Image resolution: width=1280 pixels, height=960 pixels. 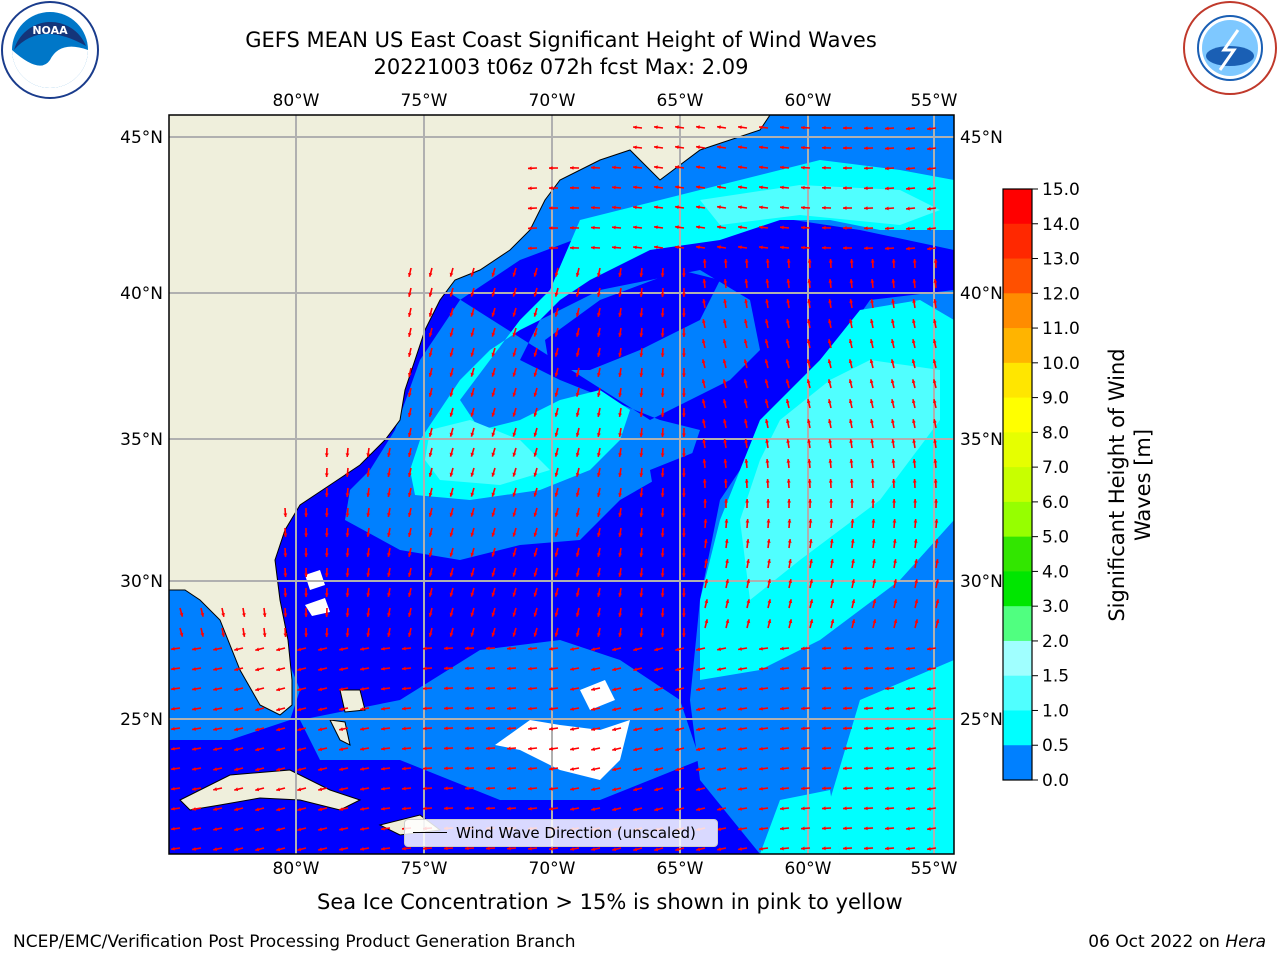 I want to click on colorbar-segment, so click(x=1017, y=241).